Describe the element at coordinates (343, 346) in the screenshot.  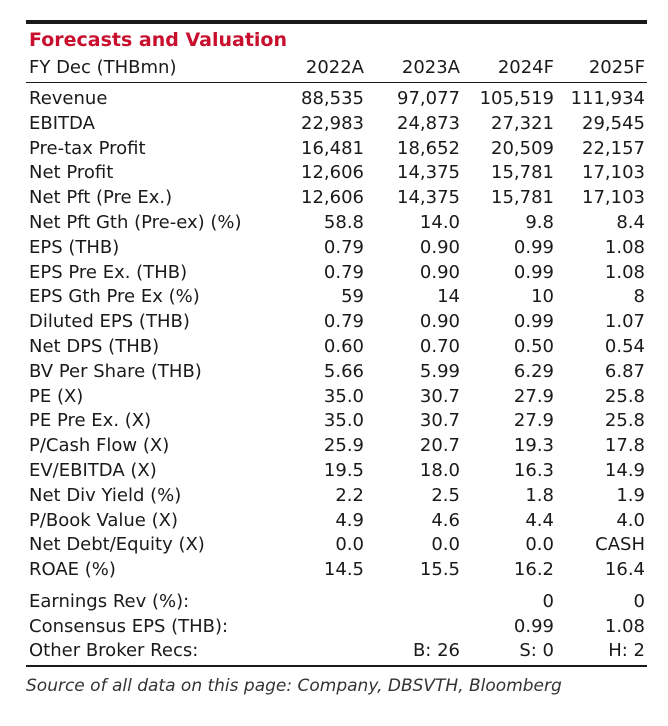
I see `row-value: 0.60` at that location.